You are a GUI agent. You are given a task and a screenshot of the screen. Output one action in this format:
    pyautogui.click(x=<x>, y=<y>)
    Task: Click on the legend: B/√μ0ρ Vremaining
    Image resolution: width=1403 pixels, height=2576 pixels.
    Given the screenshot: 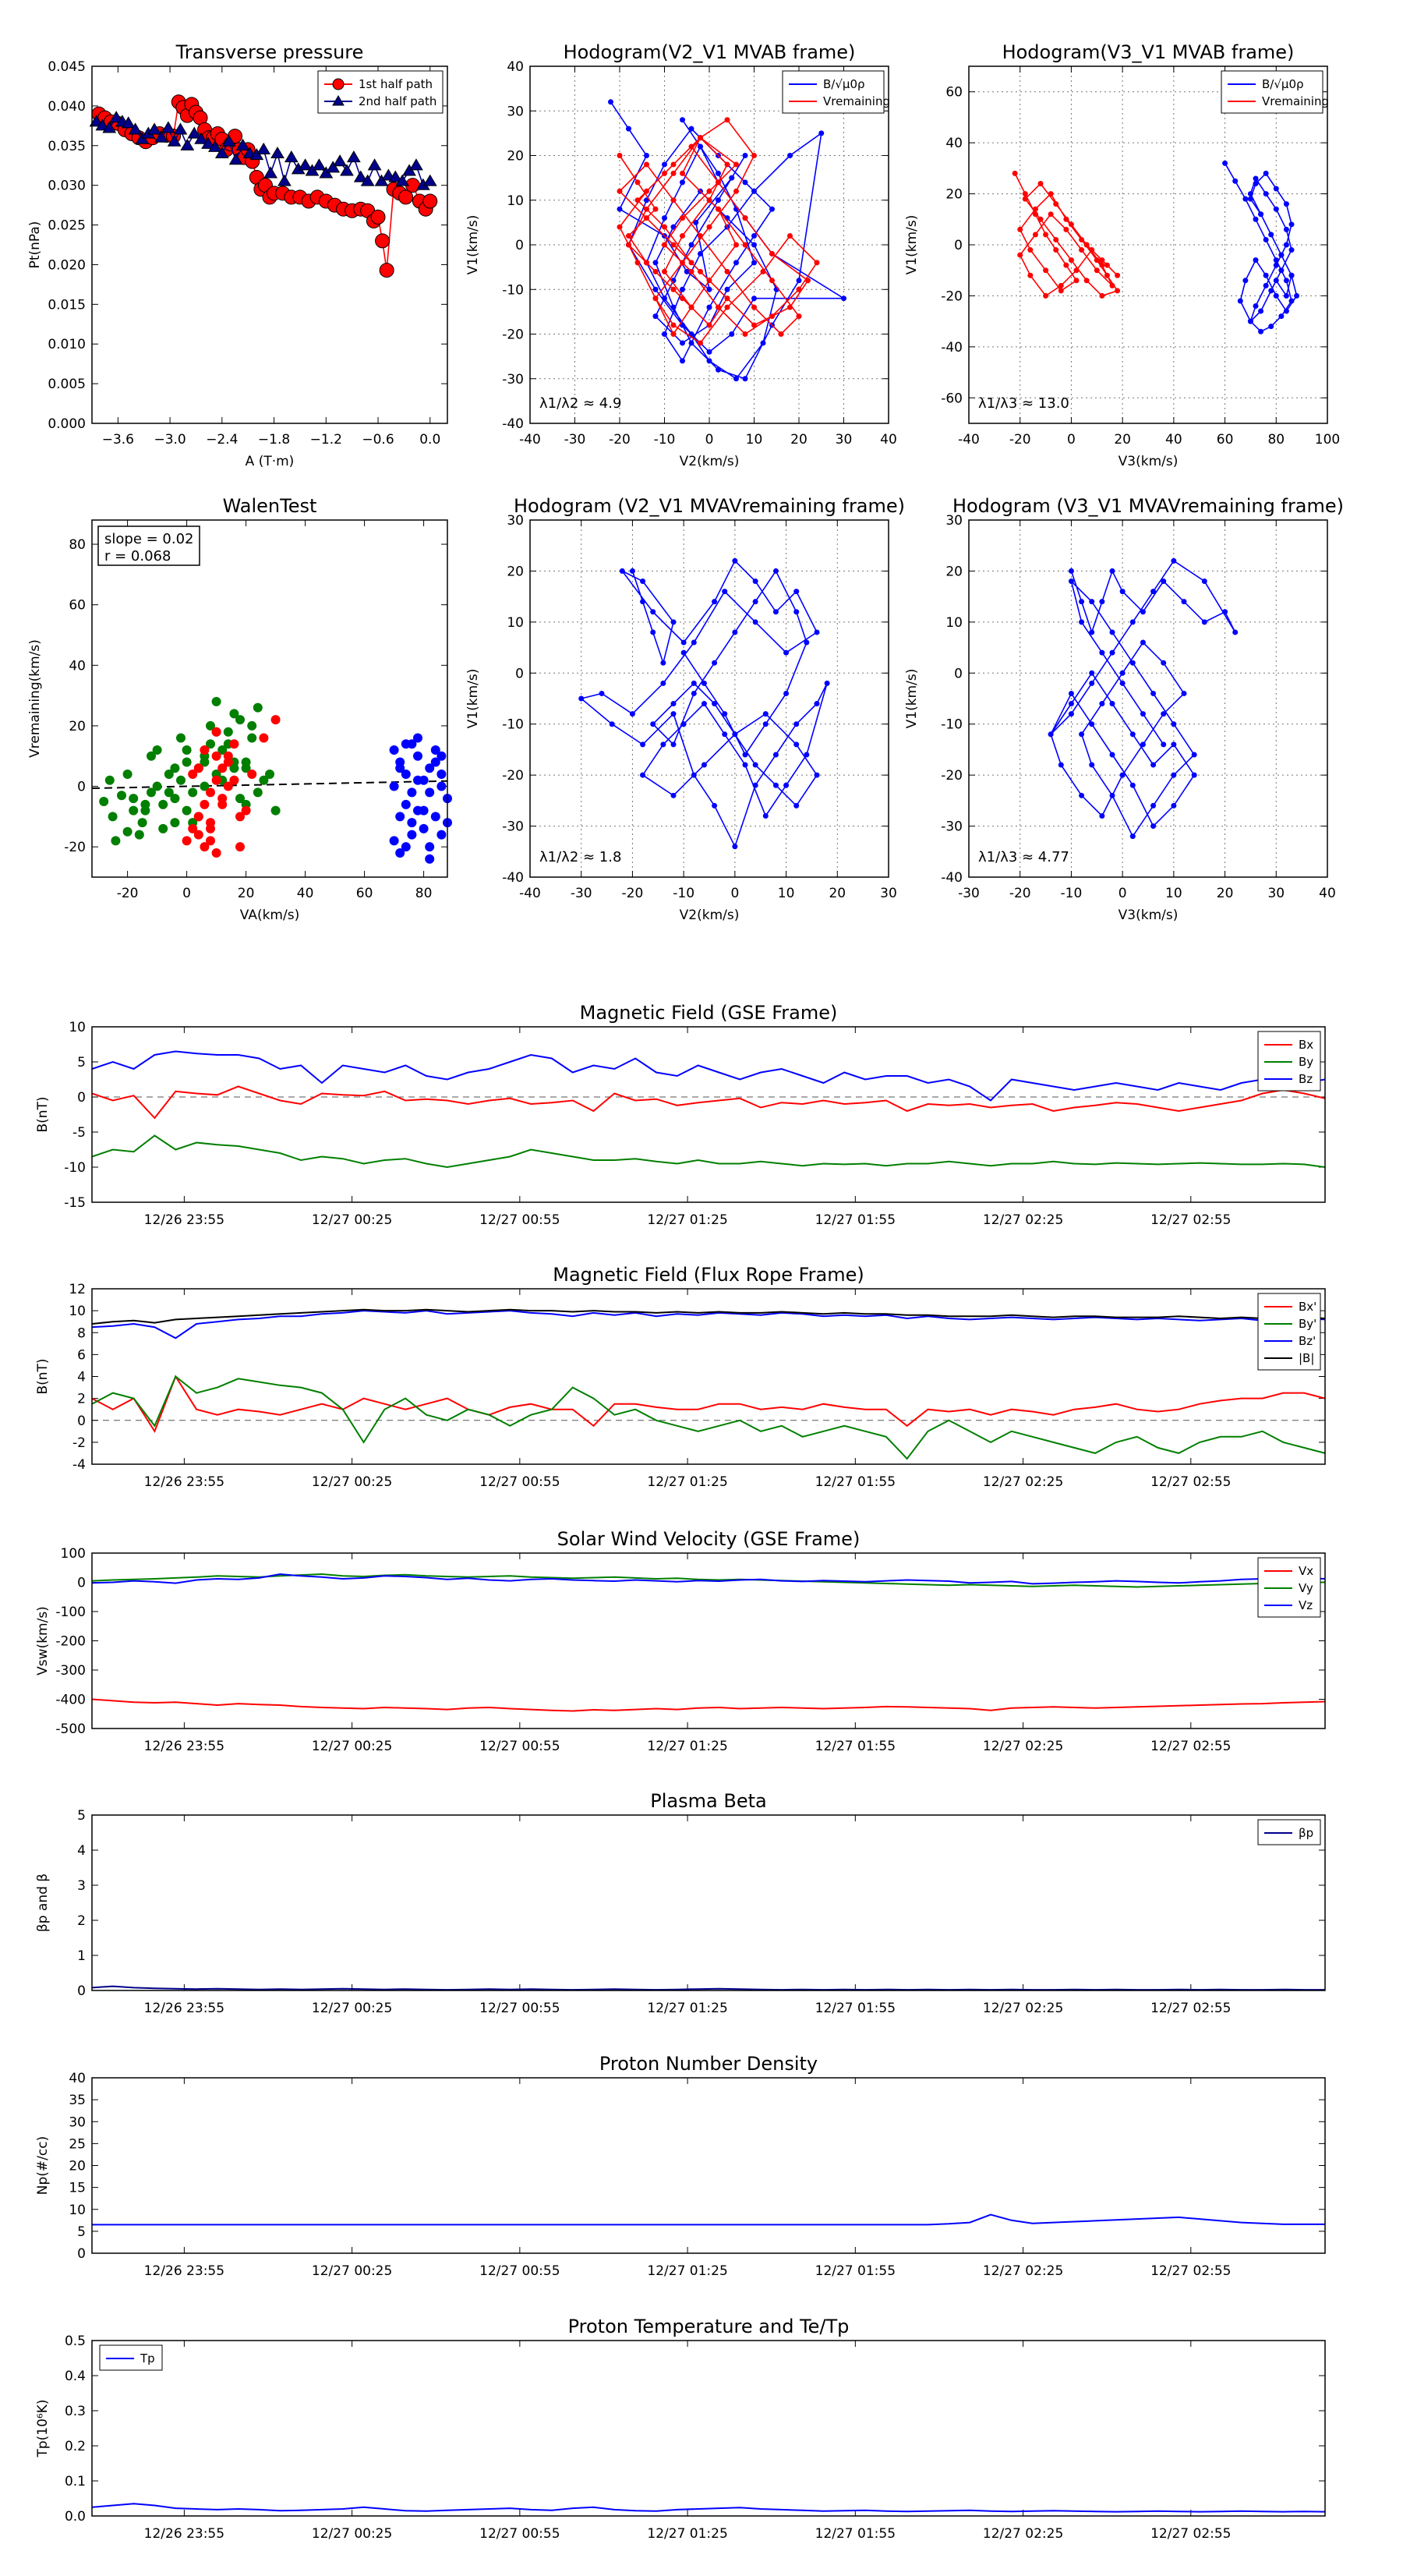 What is the action you would take?
    pyautogui.click(x=1275, y=92)
    